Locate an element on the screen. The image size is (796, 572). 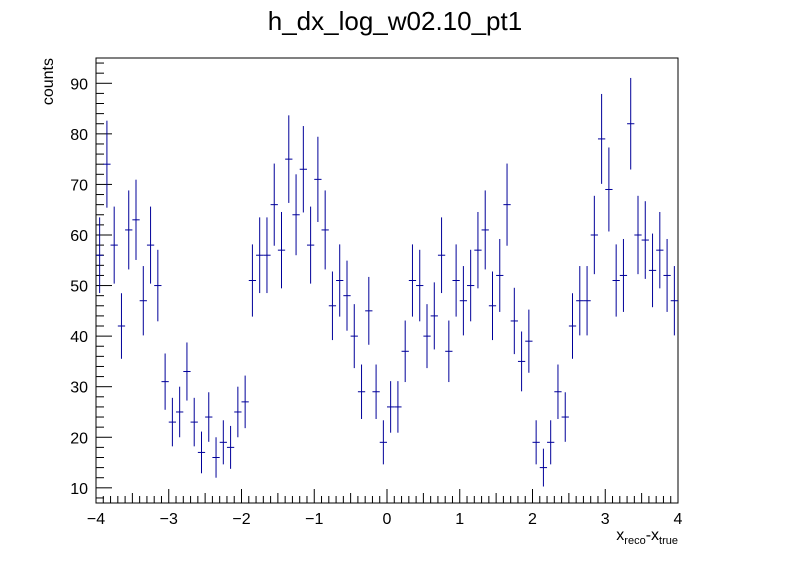
y-tick-label: 20 is located at coordinates (79, 438).